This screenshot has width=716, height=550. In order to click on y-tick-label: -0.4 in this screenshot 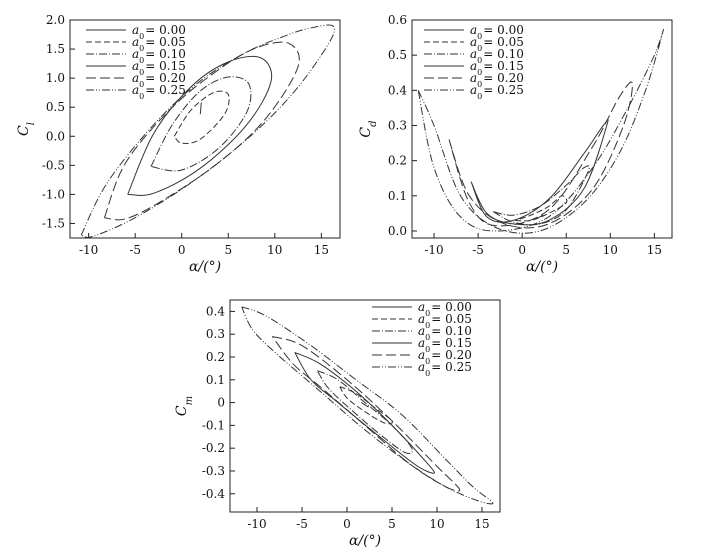, I will do `click(214, 494)`.